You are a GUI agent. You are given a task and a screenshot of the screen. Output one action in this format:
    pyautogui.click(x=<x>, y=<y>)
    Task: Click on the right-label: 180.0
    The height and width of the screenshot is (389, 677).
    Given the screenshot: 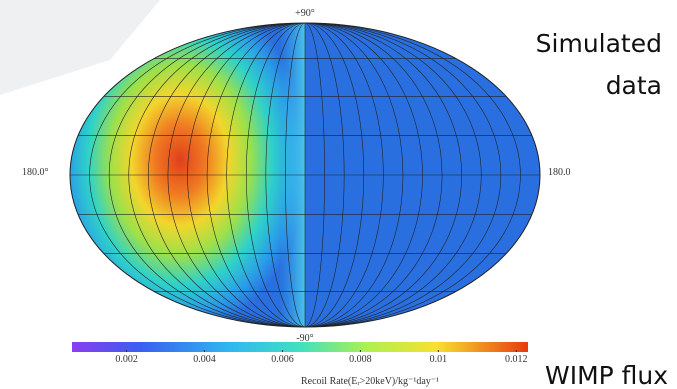 What is the action you would take?
    pyautogui.click(x=559, y=172)
    